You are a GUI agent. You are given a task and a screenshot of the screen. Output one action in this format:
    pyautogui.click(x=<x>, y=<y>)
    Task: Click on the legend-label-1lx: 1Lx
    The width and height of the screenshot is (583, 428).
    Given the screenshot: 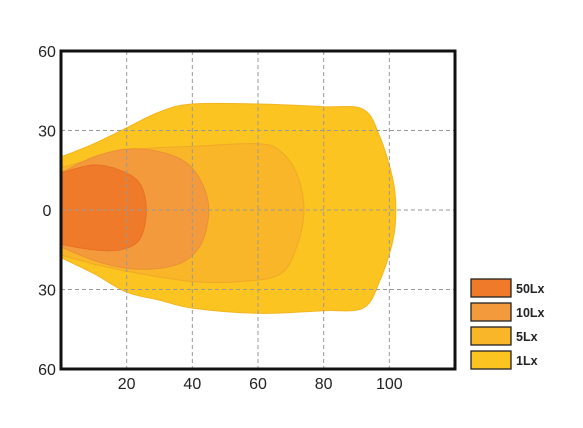 What is the action you would take?
    pyautogui.click(x=527, y=361)
    